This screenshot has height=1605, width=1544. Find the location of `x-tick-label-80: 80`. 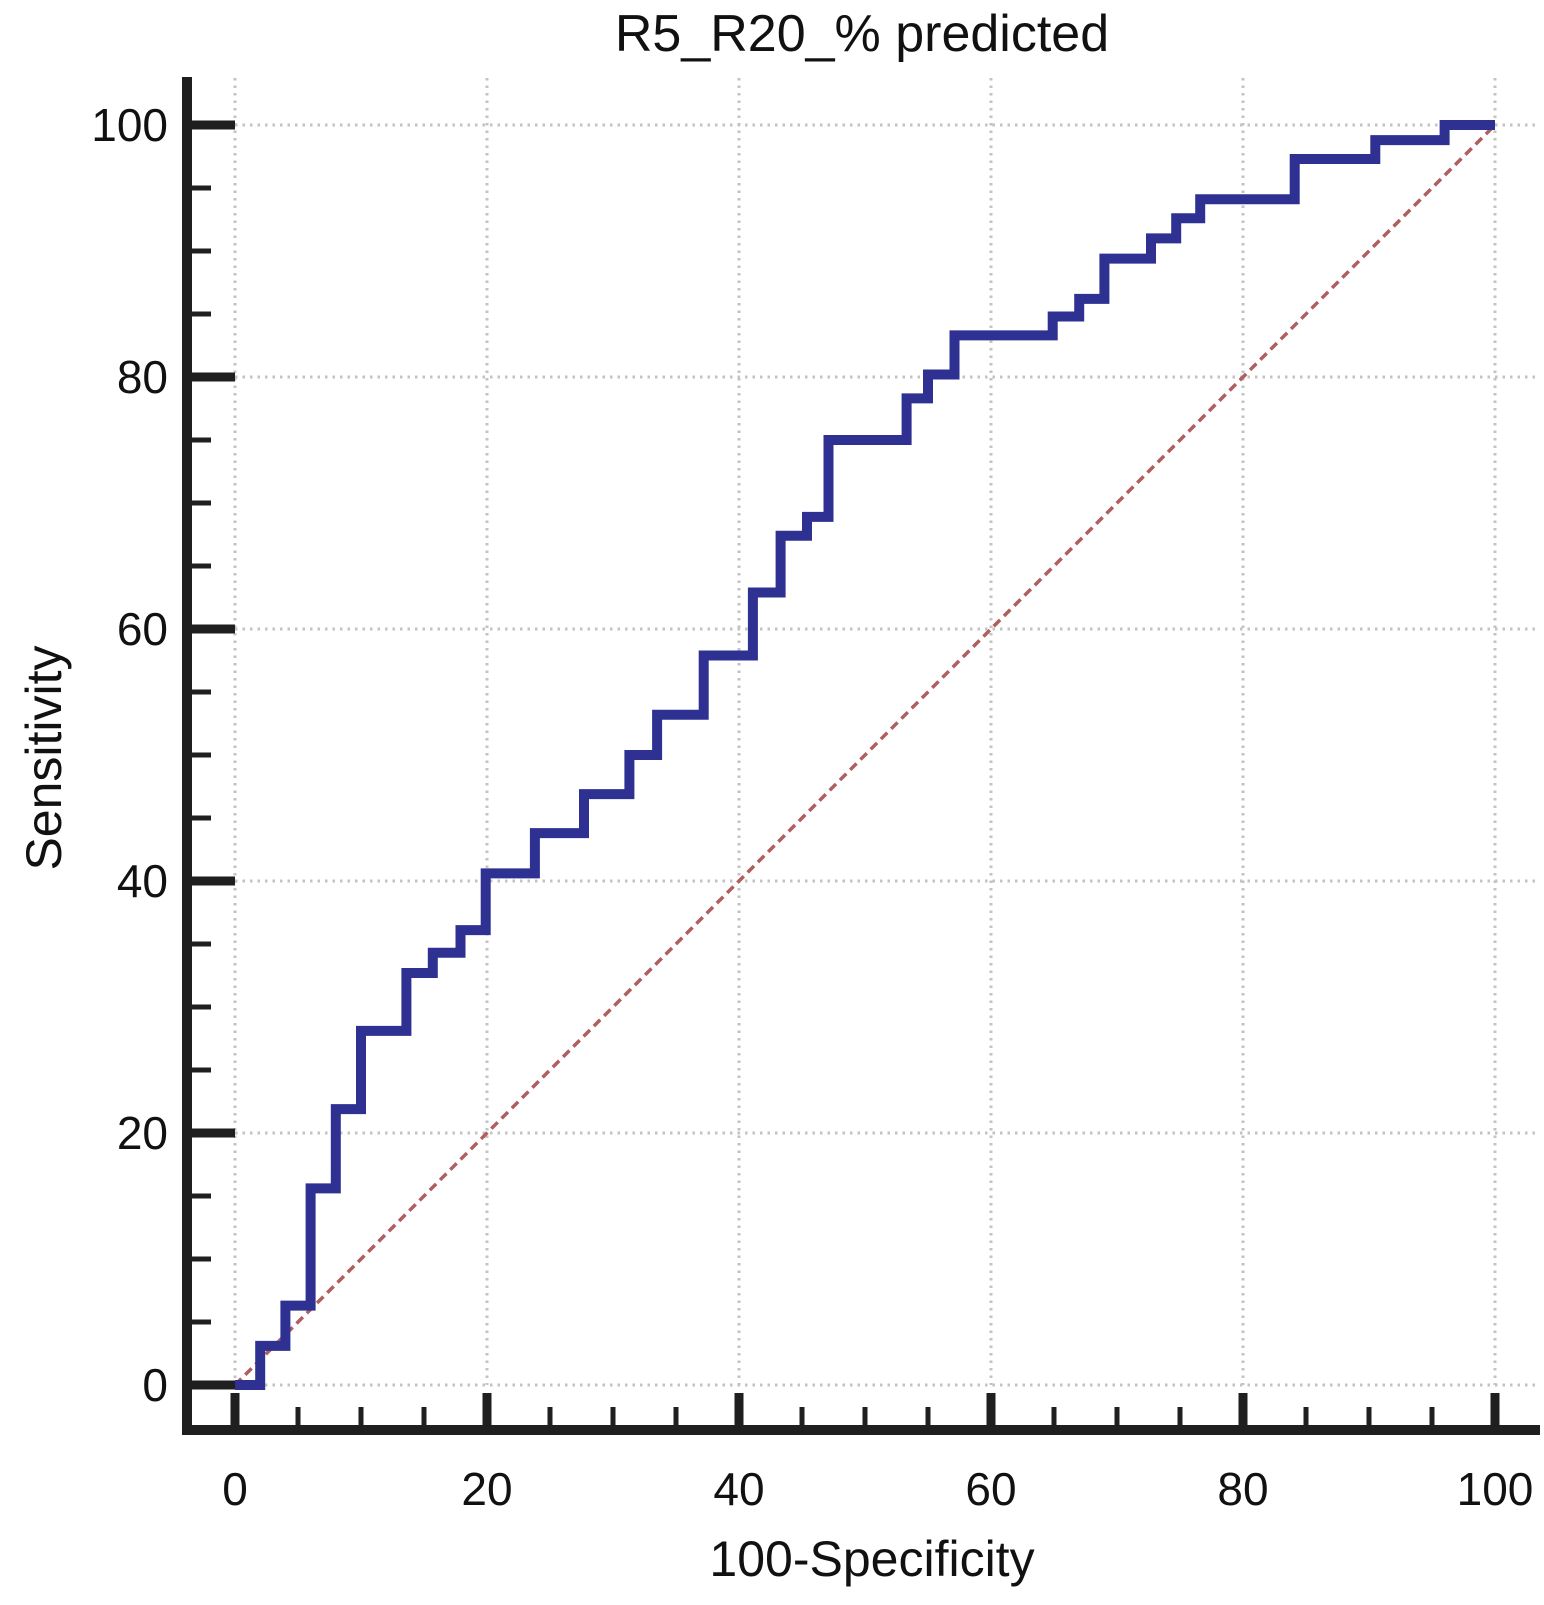

x-tick-label-80: 80 is located at coordinates (1242, 1489).